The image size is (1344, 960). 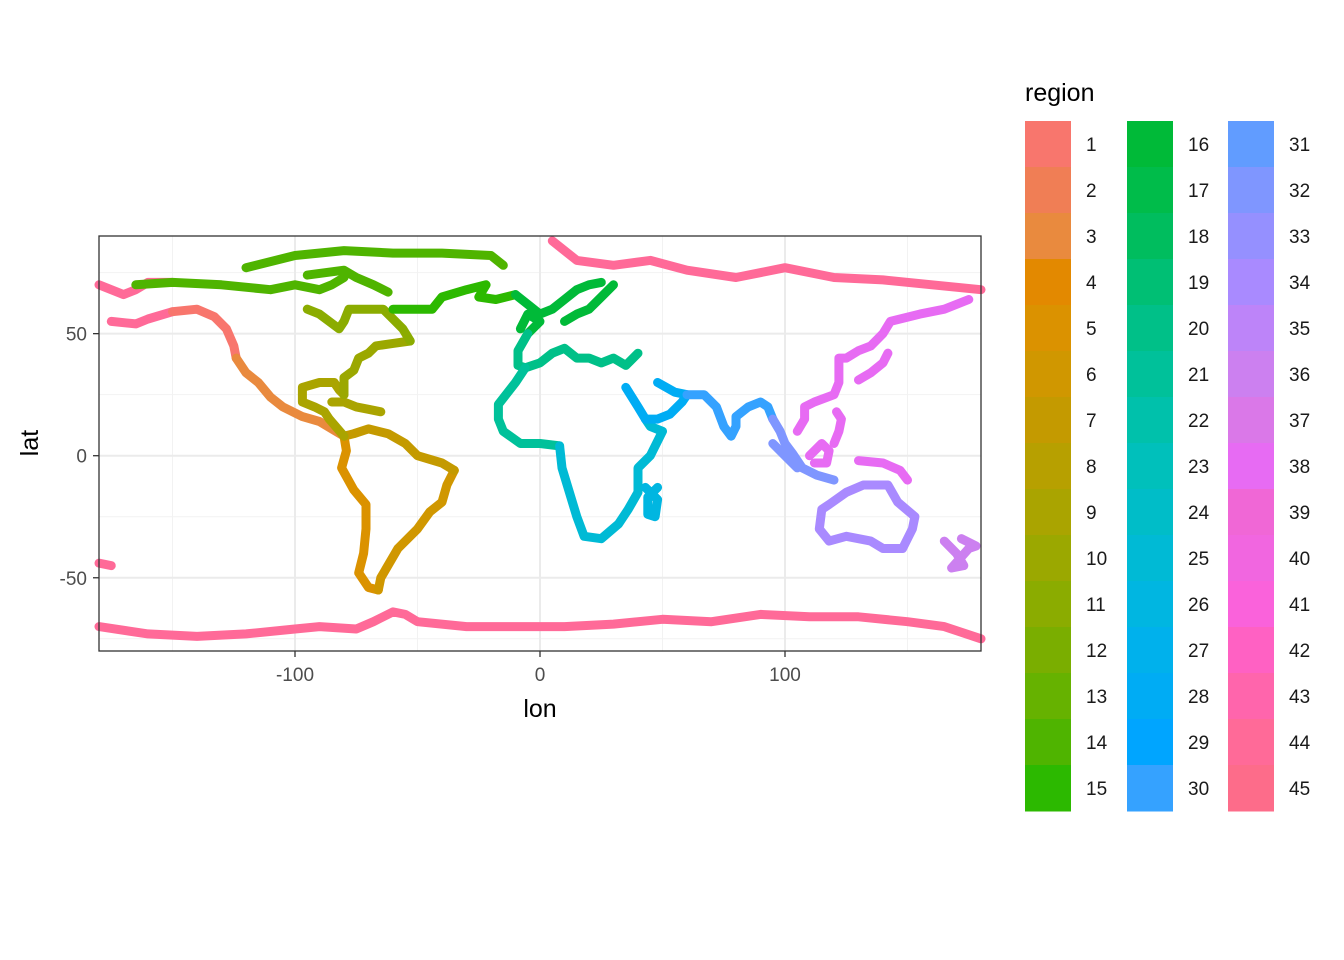 What do you see at coordinates (1299, 697) in the screenshot?
I see `legend-label-43: 43` at bounding box center [1299, 697].